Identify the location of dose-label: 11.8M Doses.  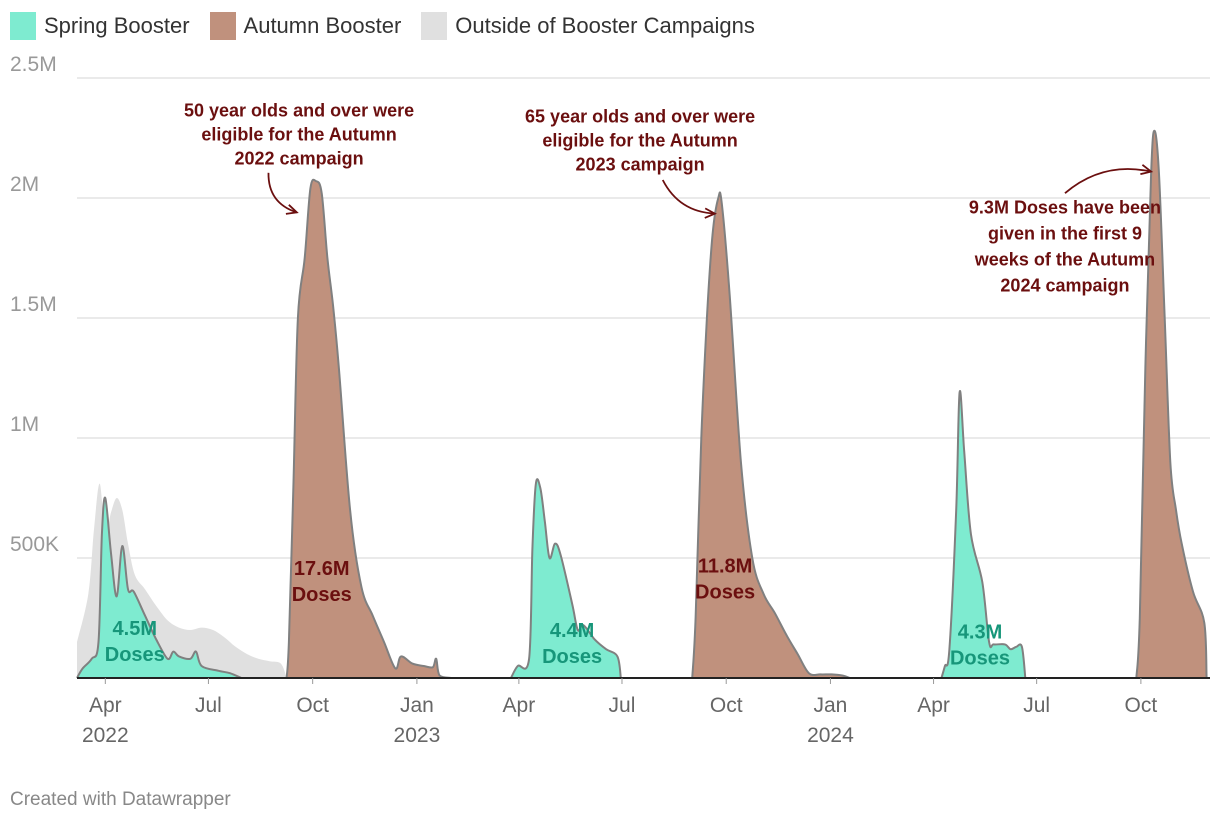
(725, 579).